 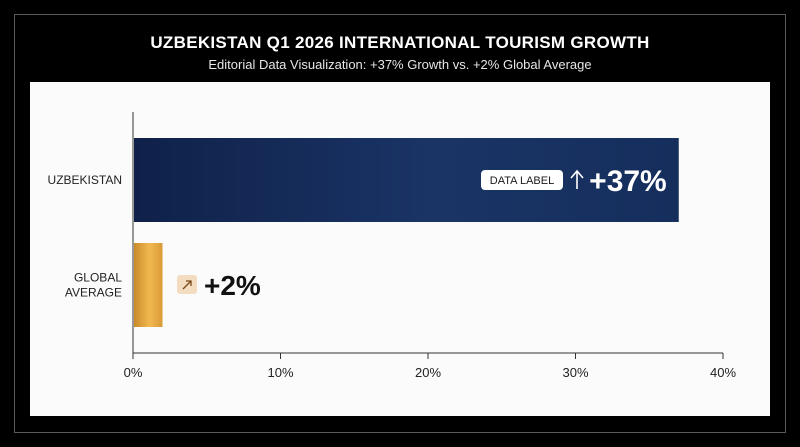 I want to click on data-label-badge-text: DATA LABEL, so click(x=522, y=181).